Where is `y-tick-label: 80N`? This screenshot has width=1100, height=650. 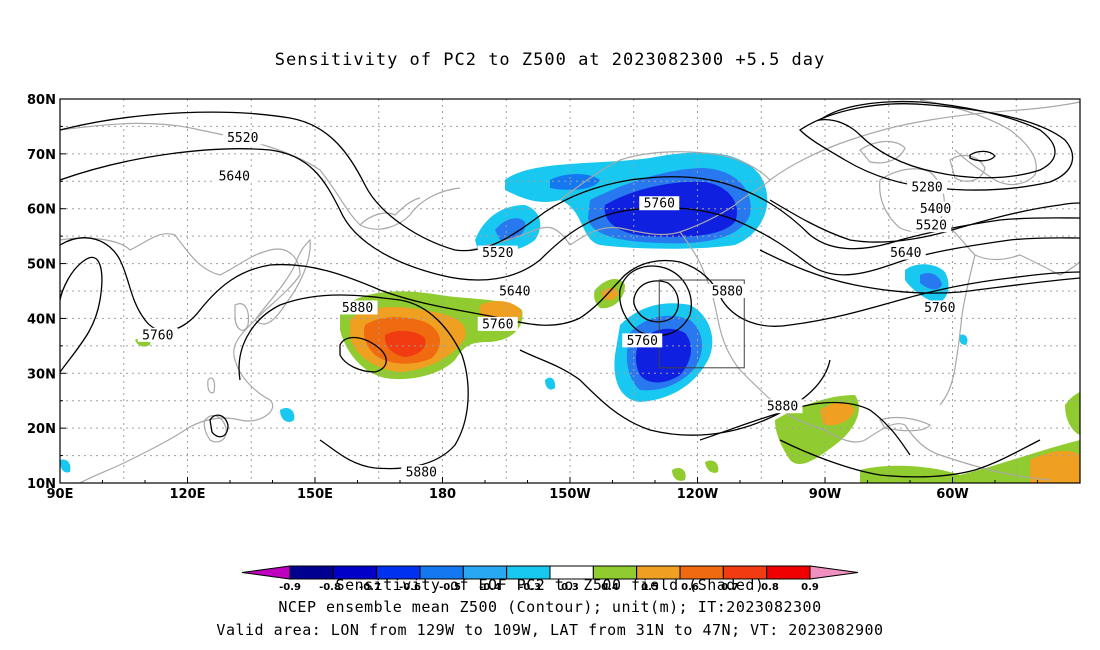 y-tick-label: 80N is located at coordinates (41, 100).